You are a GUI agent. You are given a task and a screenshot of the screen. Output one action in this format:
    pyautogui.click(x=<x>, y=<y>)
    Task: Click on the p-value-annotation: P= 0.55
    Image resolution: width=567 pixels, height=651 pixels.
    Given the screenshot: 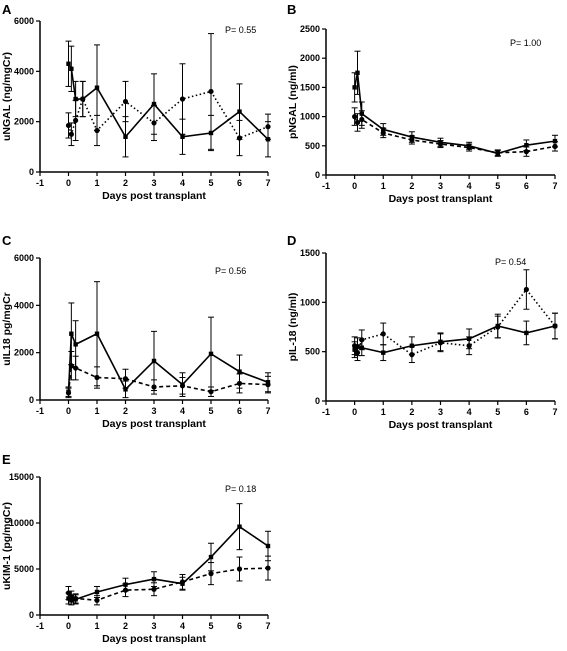 What is the action you would take?
    pyautogui.click(x=240, y=30)
    